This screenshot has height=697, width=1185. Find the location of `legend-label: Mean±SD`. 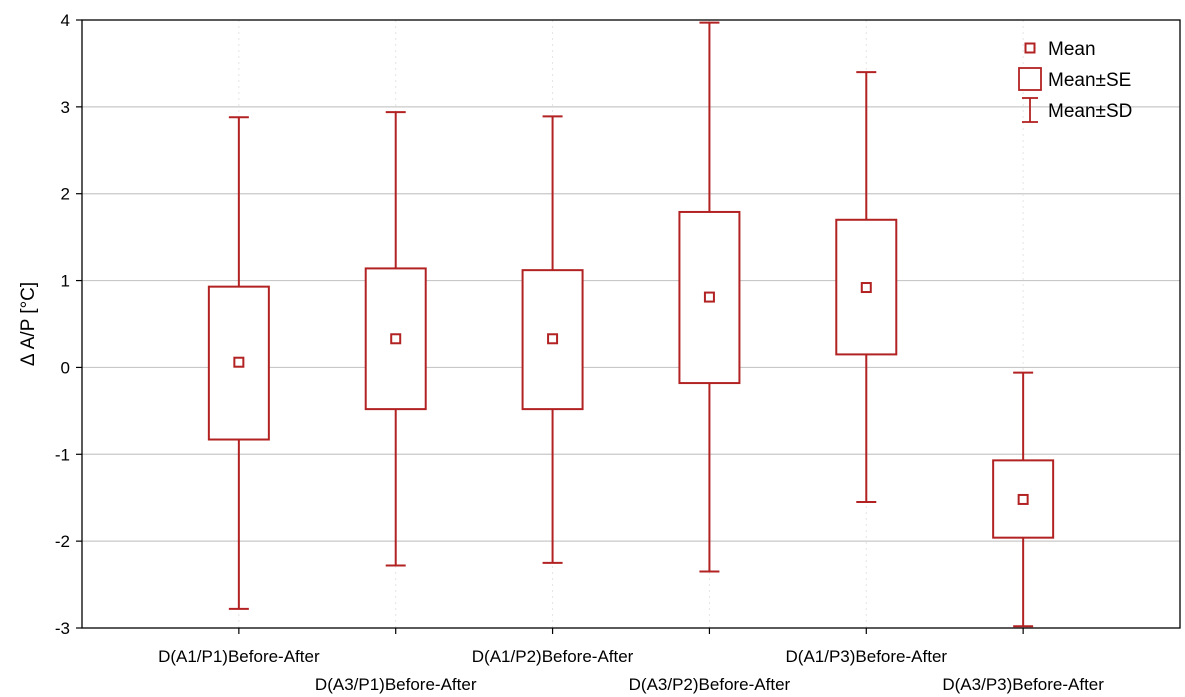

legend-label: Mean±SD is located at coordinates (1090, 111).